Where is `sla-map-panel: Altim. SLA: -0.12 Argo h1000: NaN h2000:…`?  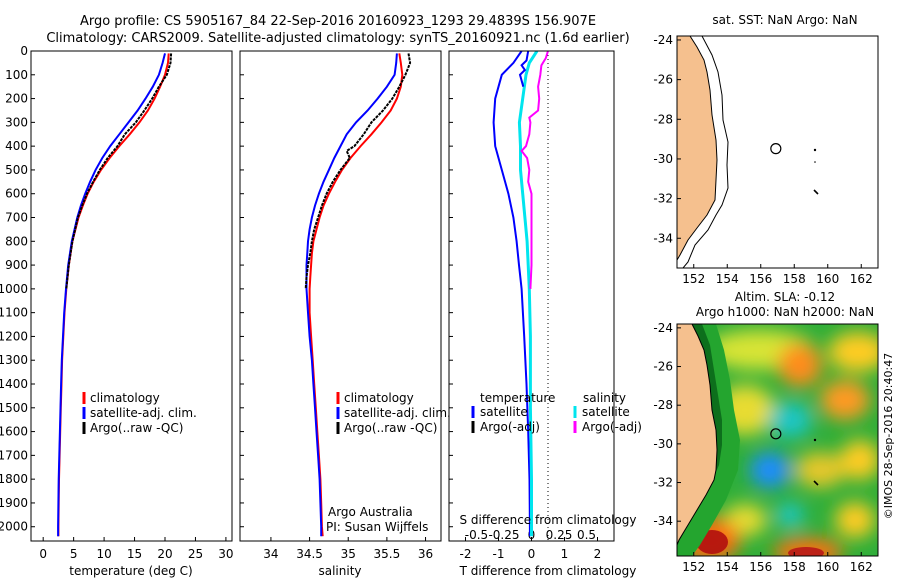
sla-map-panel: Altim. SLA: -0.12 Argo h1000: NaN h2000:… is located at coordinates (774, 432).